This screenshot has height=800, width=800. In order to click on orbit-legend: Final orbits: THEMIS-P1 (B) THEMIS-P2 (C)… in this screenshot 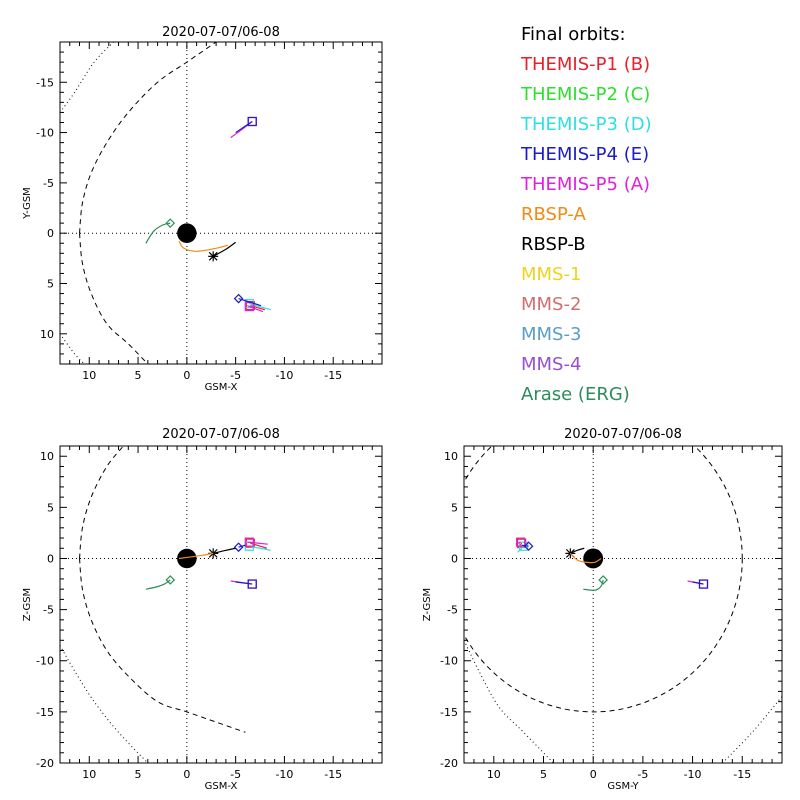, I will do `click(586, 214)`.